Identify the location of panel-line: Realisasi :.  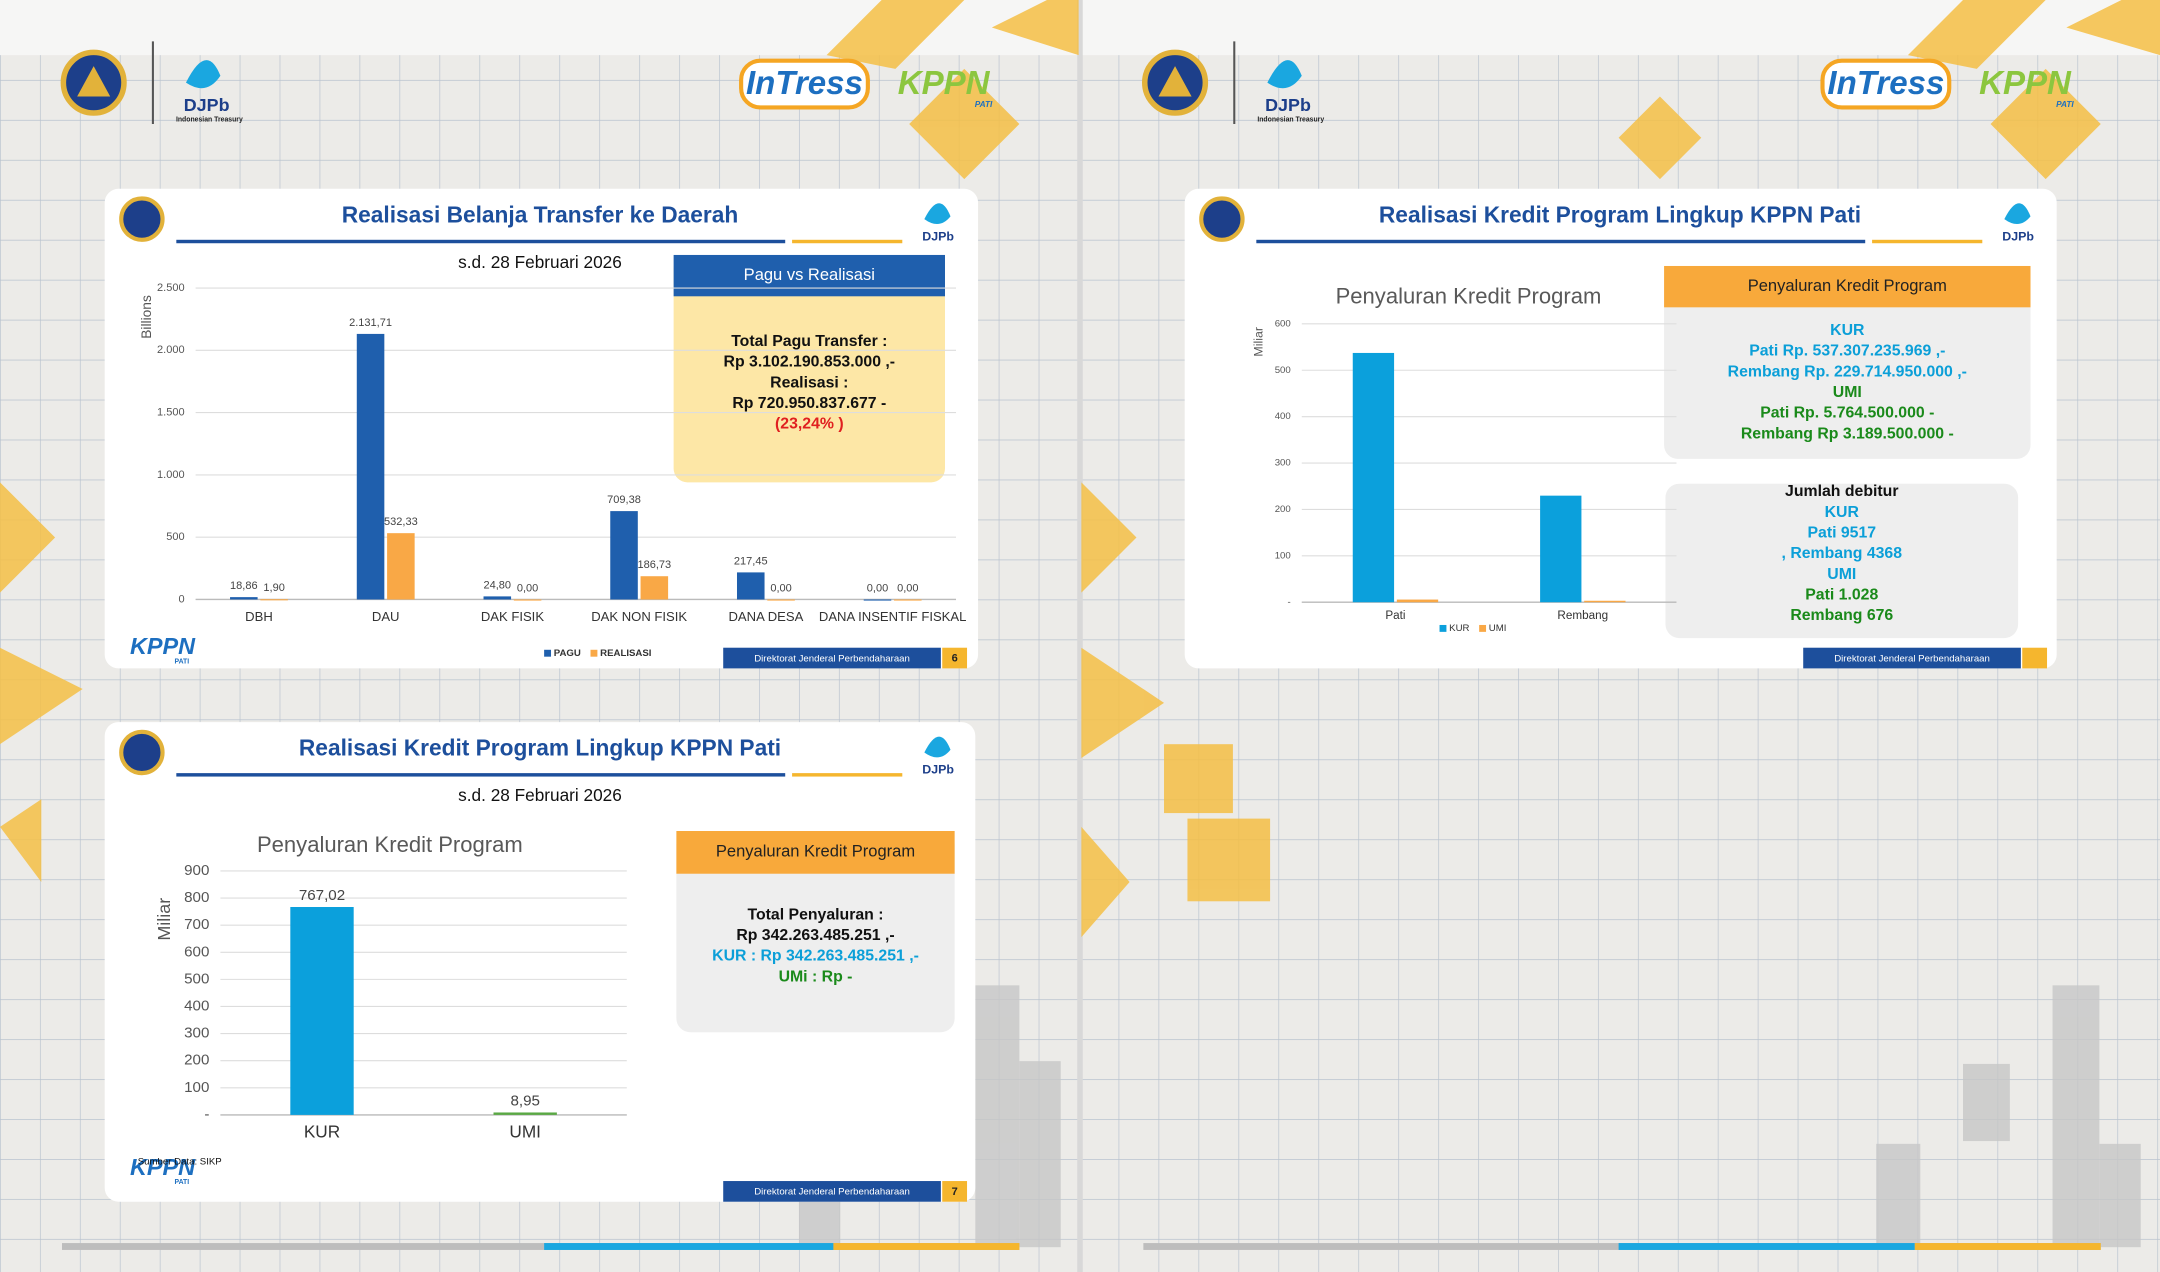
(809, 382).